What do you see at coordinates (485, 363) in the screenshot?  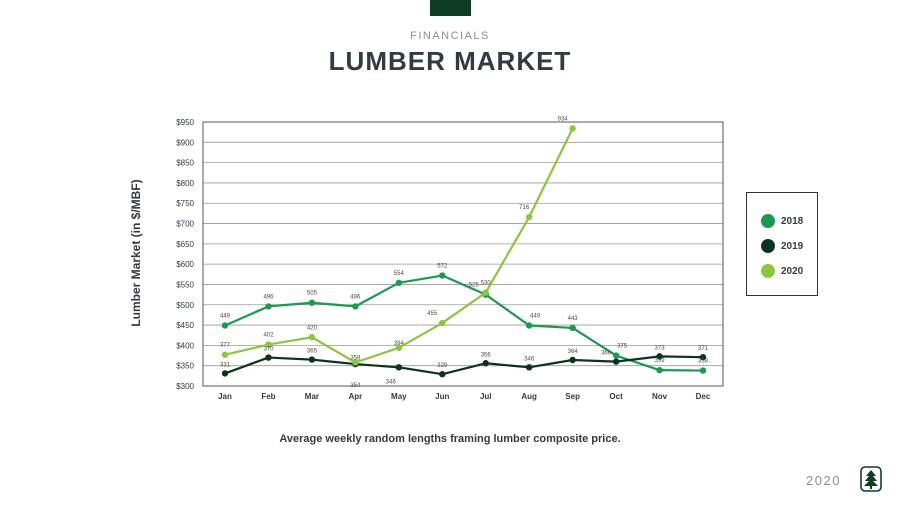 I see `data-point-2019-jul` at bounding box center [485, 363].